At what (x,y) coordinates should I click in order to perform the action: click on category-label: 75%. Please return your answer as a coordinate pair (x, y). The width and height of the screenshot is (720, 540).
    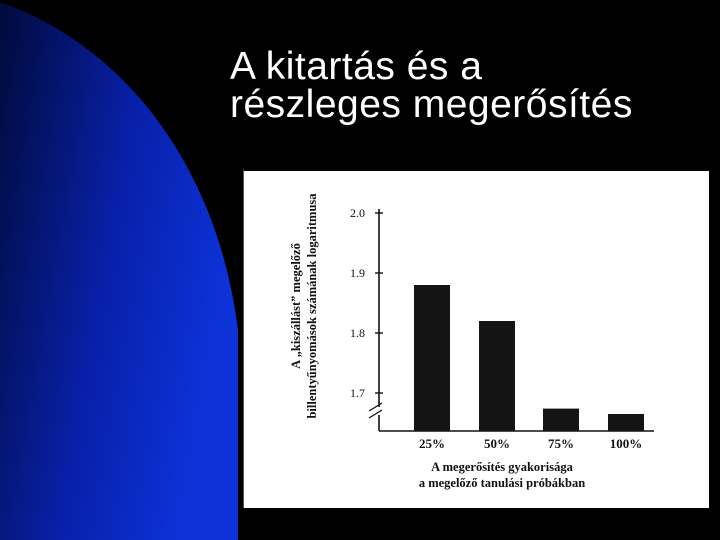
    Looking at the image, I should click on (561, 443).